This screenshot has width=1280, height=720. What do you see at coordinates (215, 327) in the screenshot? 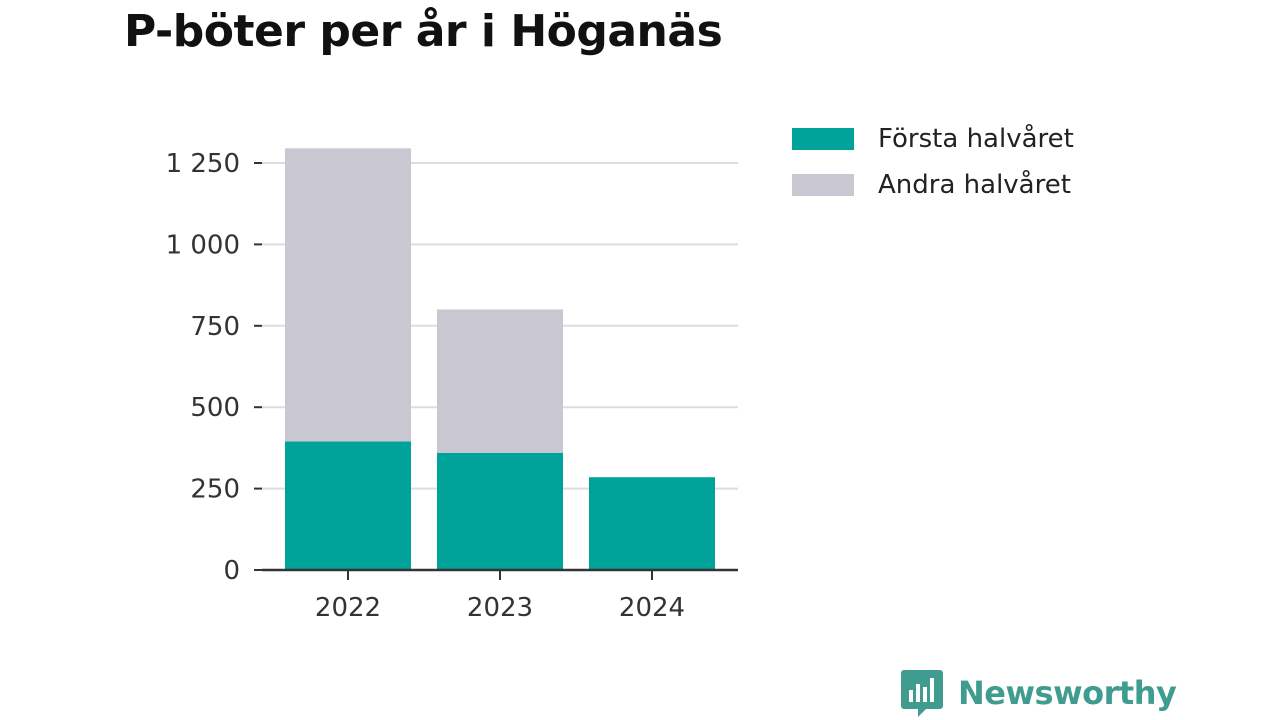
I see `y-tick-label-750: 750` at bounding box center [215, 327].